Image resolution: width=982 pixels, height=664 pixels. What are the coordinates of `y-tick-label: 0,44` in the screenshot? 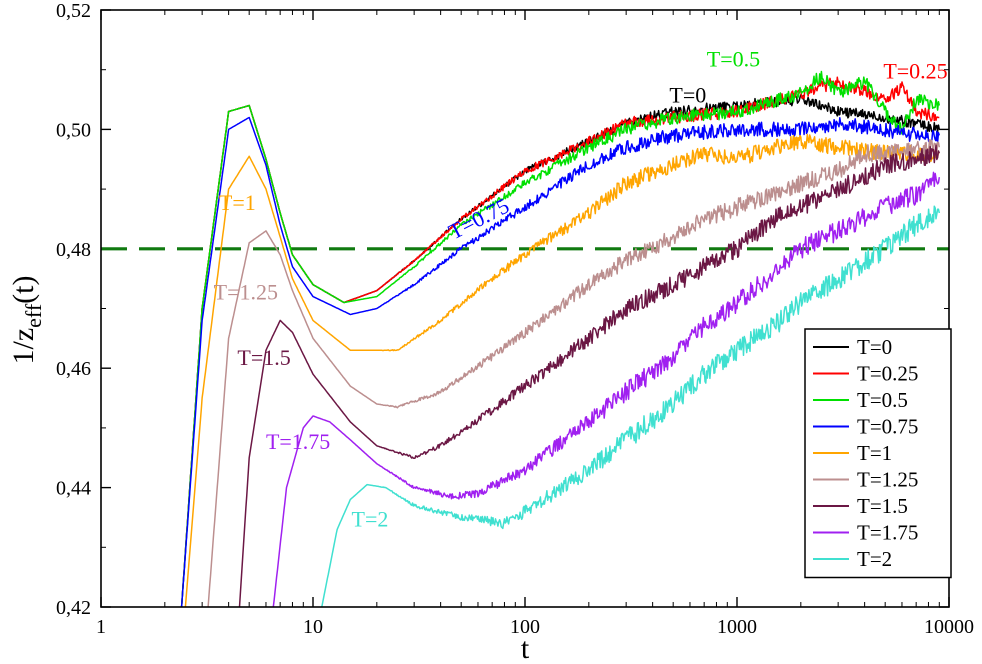 It's located at (73, 489).